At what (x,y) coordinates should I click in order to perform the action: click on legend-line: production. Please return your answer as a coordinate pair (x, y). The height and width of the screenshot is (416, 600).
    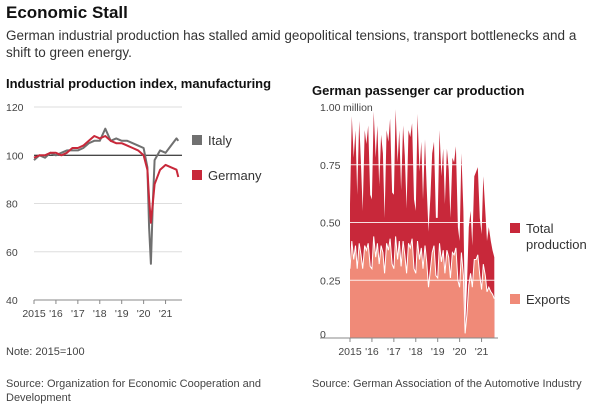
    Looking at the image, I should click on (556, 244).